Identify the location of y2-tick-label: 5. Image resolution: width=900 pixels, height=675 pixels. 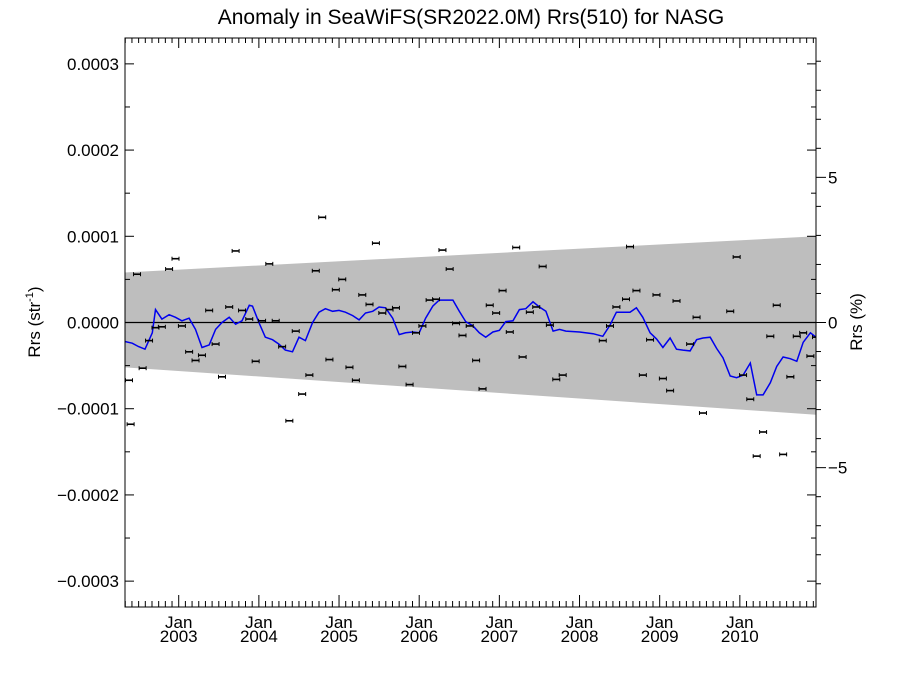
(832, 177).